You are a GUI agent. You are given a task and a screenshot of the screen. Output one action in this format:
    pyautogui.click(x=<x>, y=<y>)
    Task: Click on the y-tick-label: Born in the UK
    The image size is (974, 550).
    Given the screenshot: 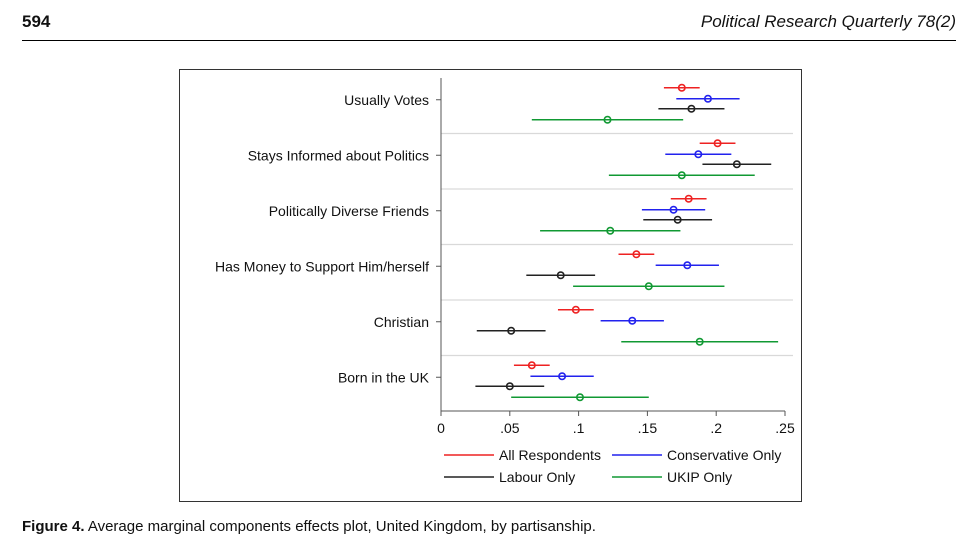 What is the action you would take?
    pyautogui.click(x=384, y=377)
    